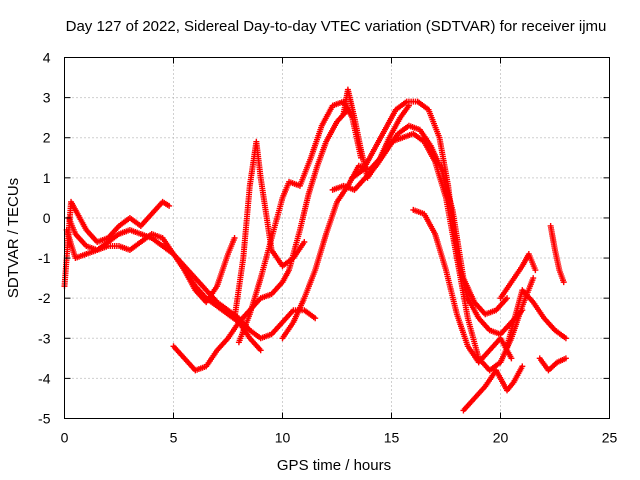  Describe the element at coordinates (65, 438) in the screenshot. I see `x-tick-label: 0` at that location.